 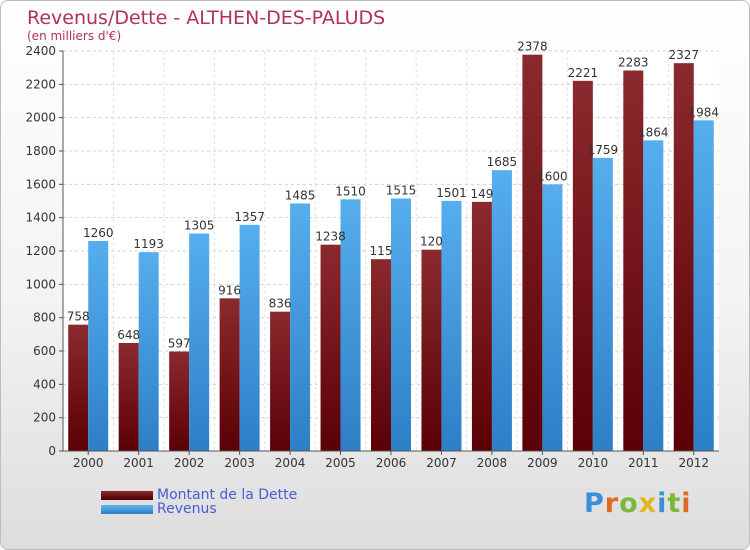 I want to click on data-label-dette-2006: 115, so click(x=381, y=251).